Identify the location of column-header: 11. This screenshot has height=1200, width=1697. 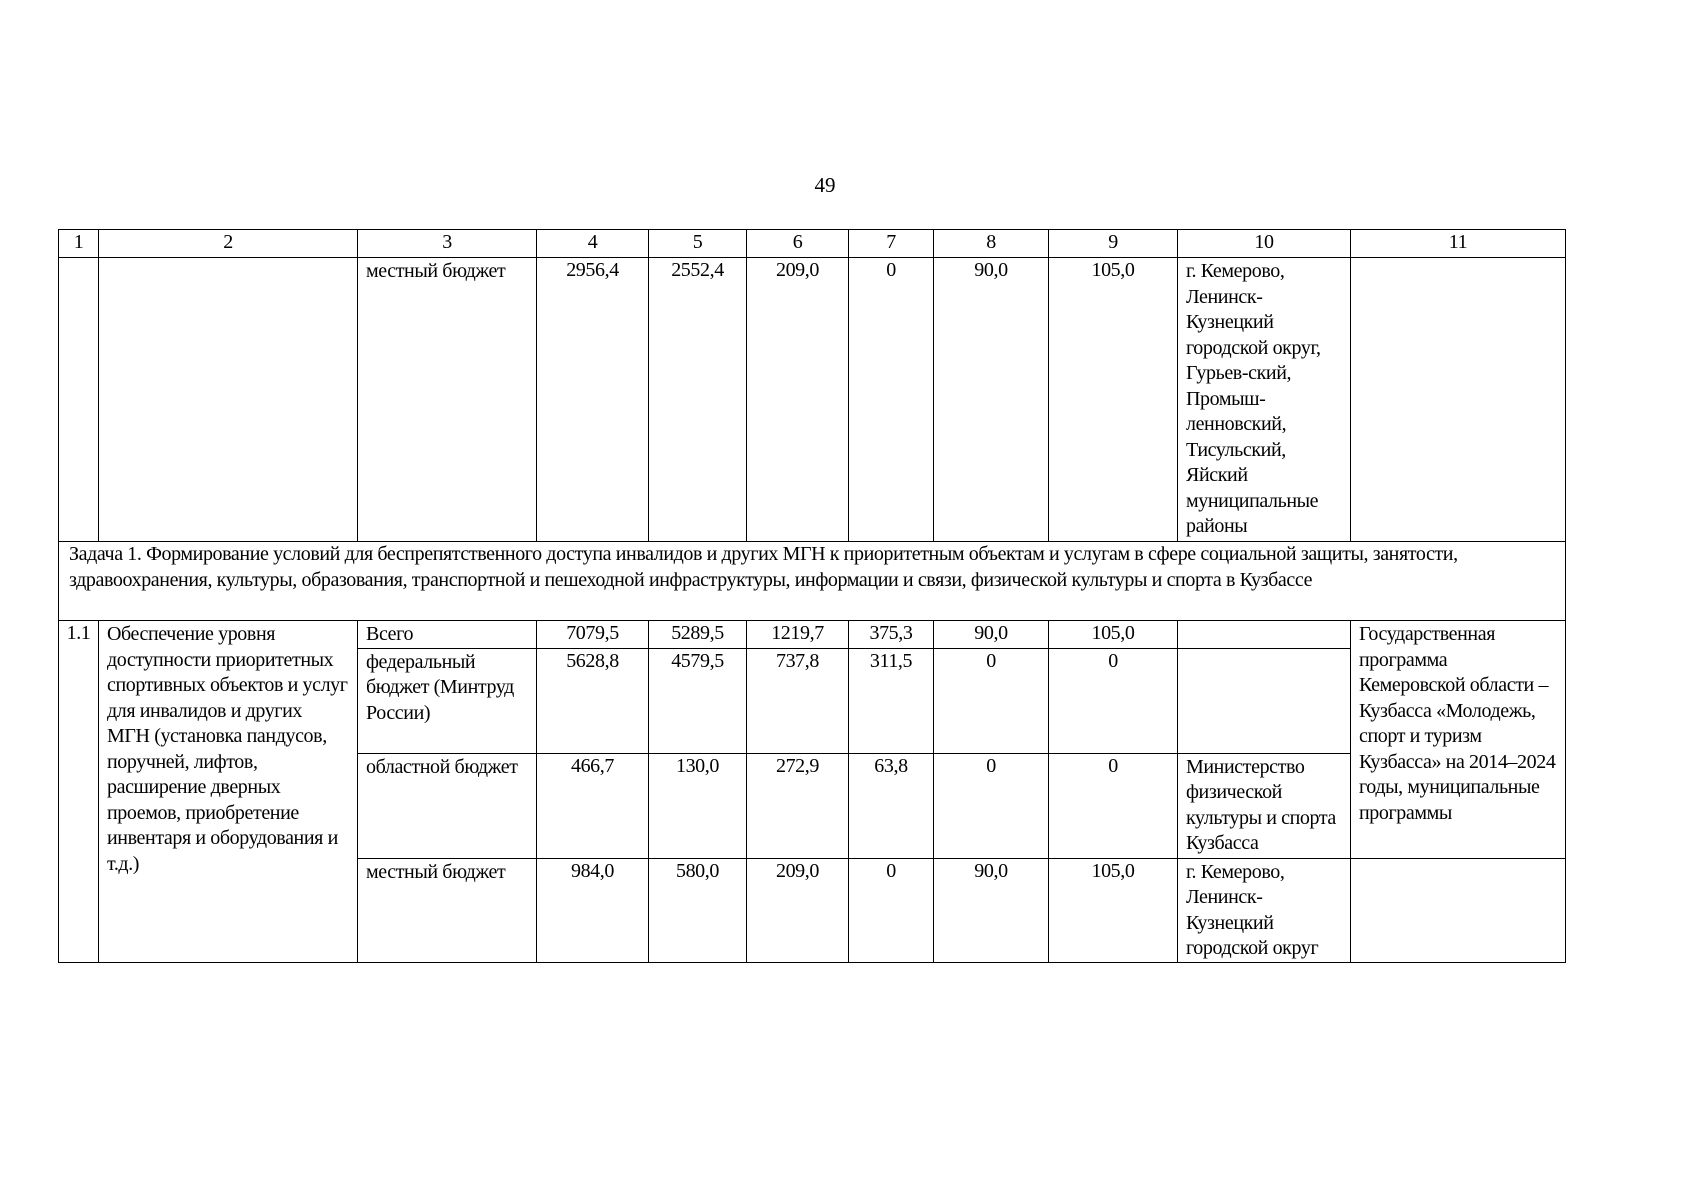
(1458, 243).